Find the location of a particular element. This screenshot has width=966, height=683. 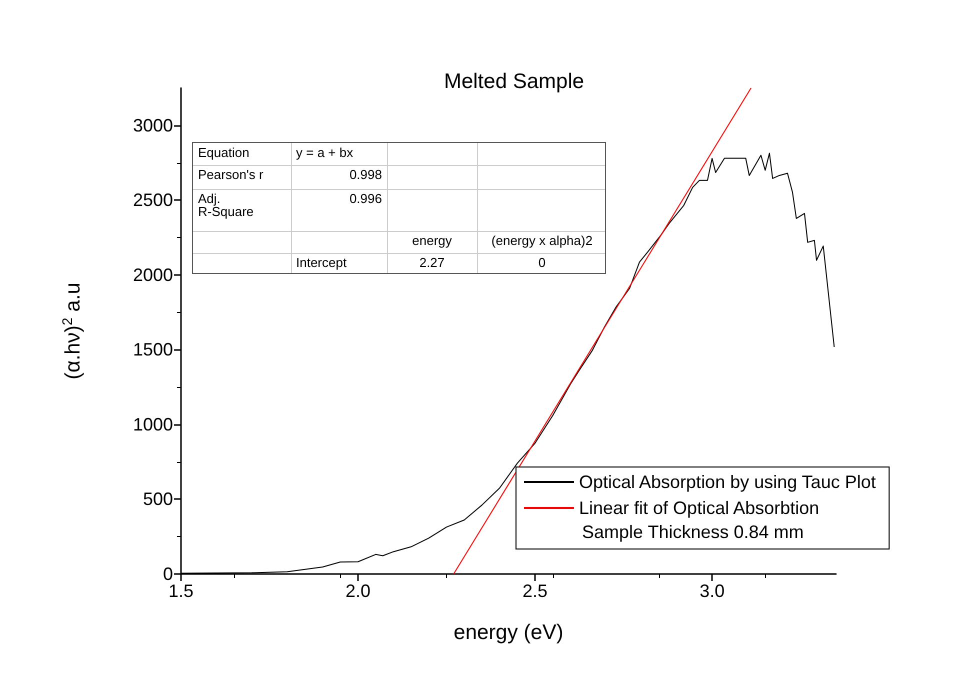

annotation: Pearson's r is located at coordinates (231, 174).